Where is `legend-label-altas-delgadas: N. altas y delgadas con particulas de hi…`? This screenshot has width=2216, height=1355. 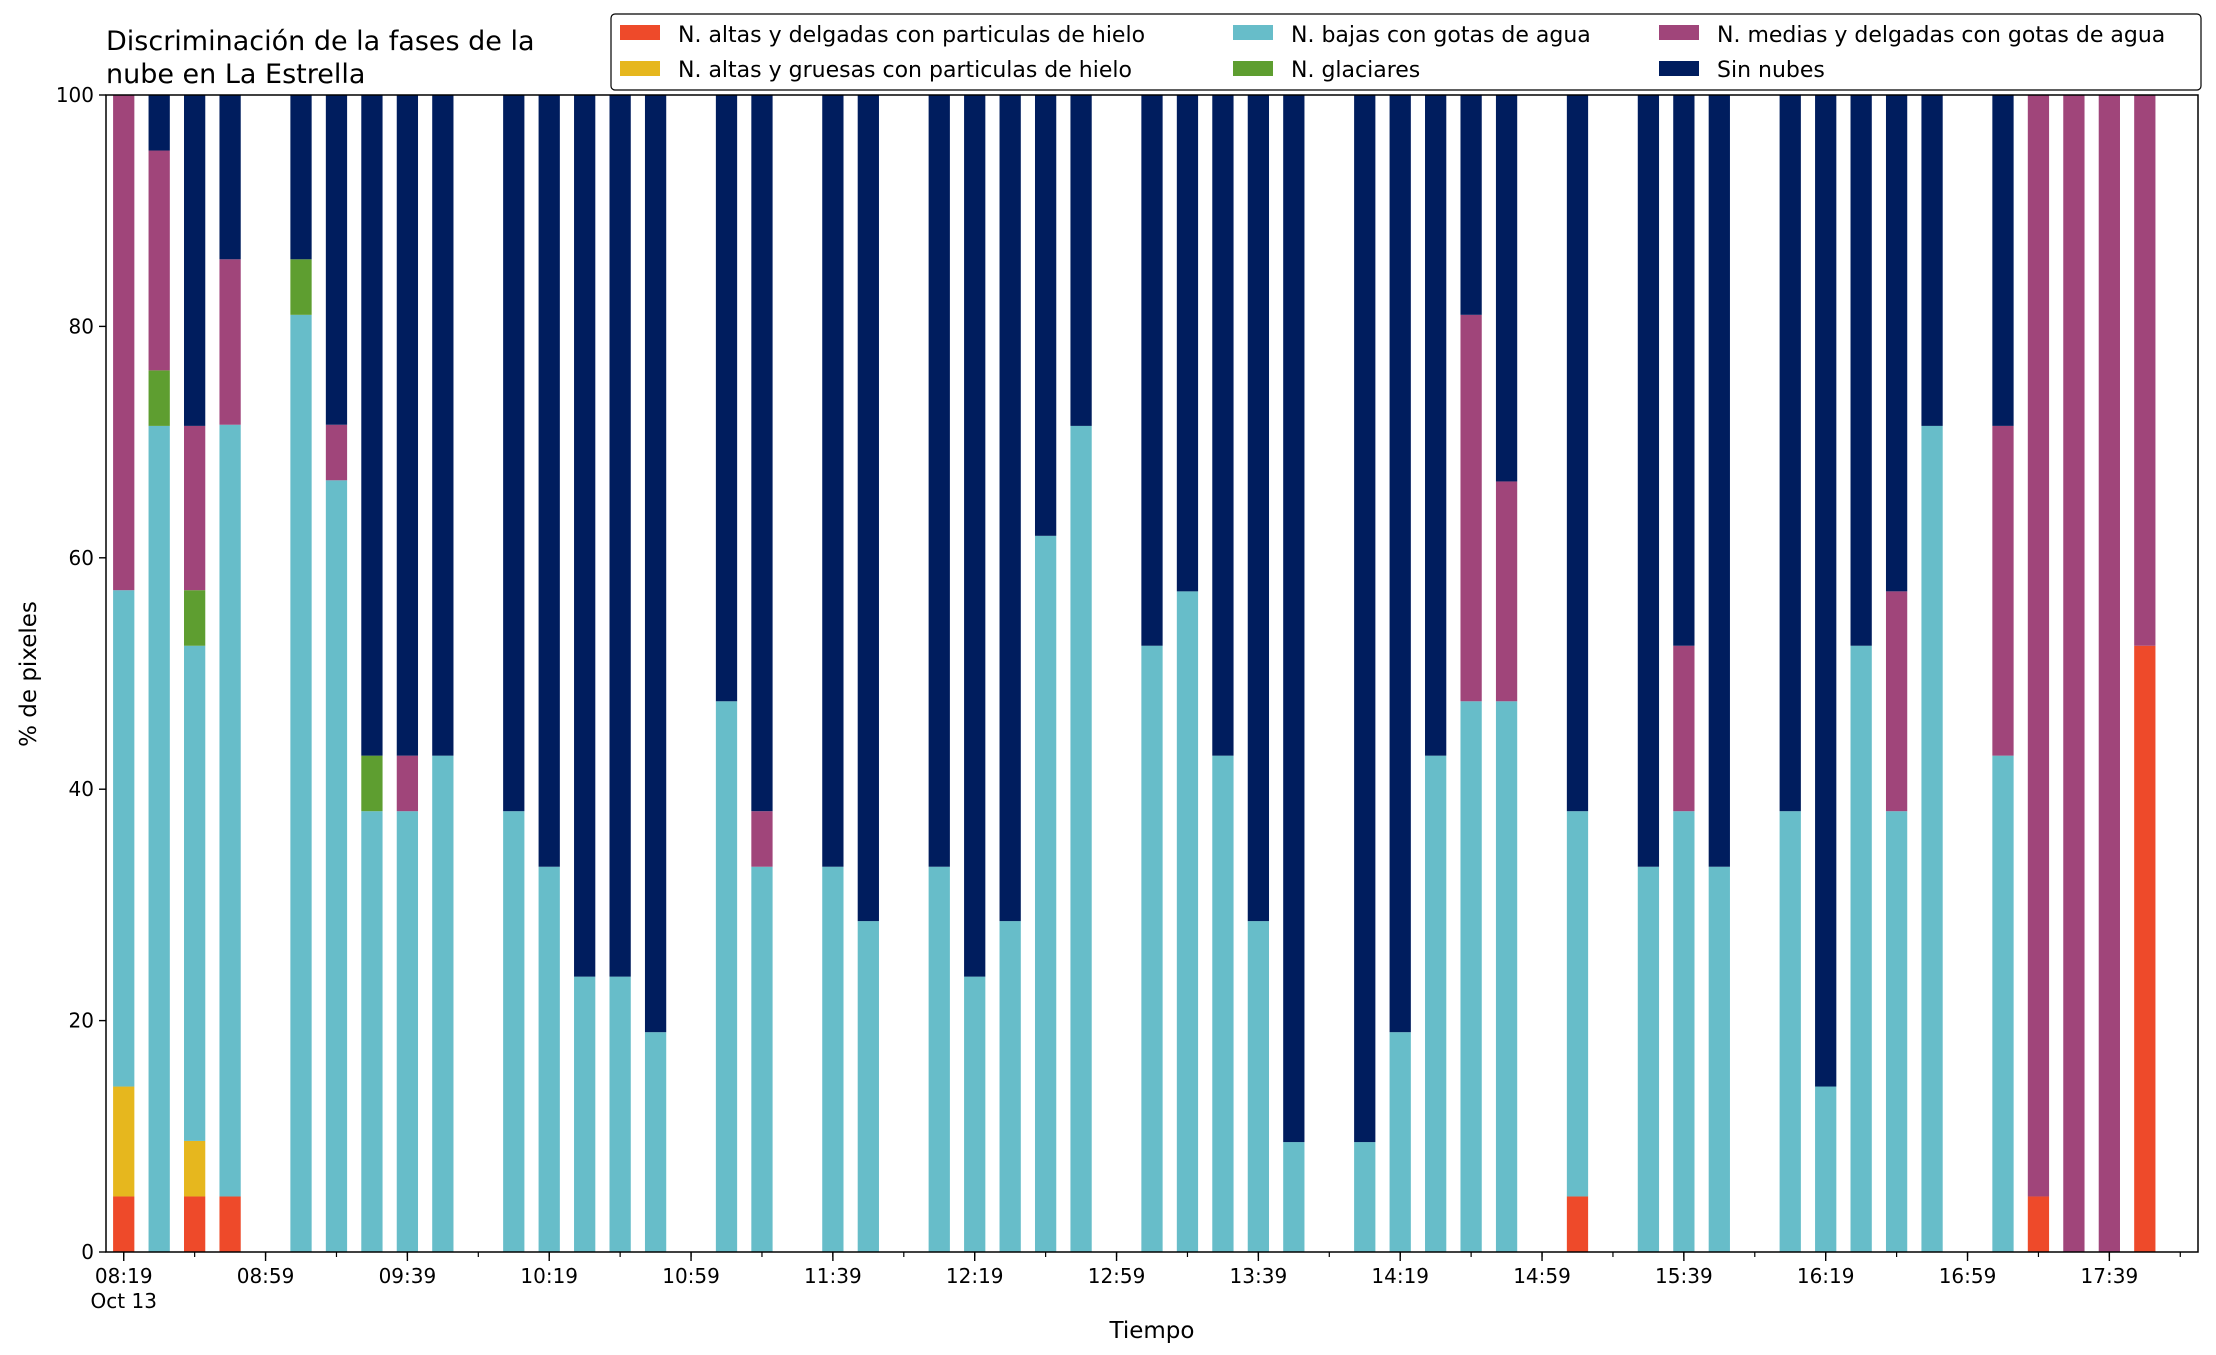
legend-label-altas-delgadas: N. altas y delgadas con particulas de hi… is located at coordinates (911, 35).